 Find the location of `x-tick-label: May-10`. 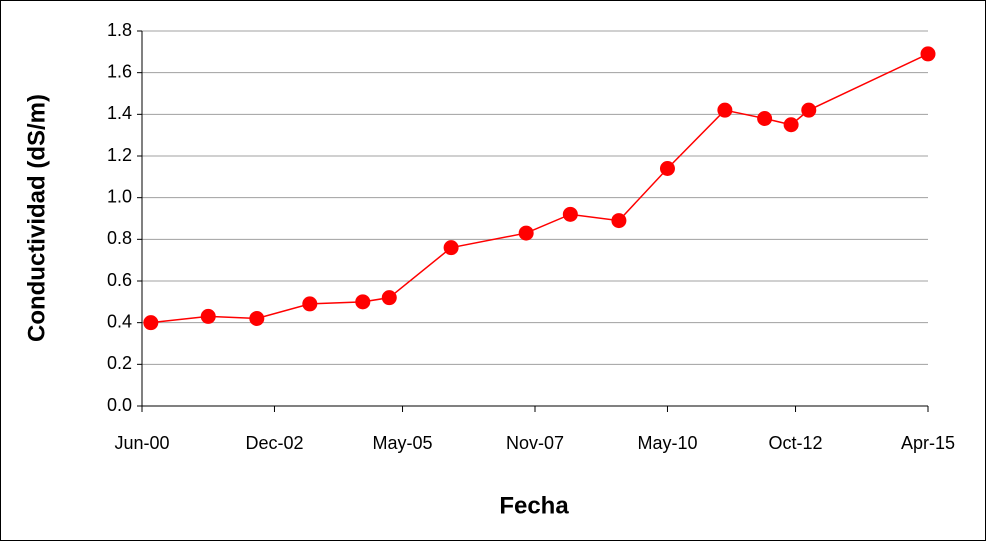

x-tick-label: May-10 is located at coordinates (667, 443).